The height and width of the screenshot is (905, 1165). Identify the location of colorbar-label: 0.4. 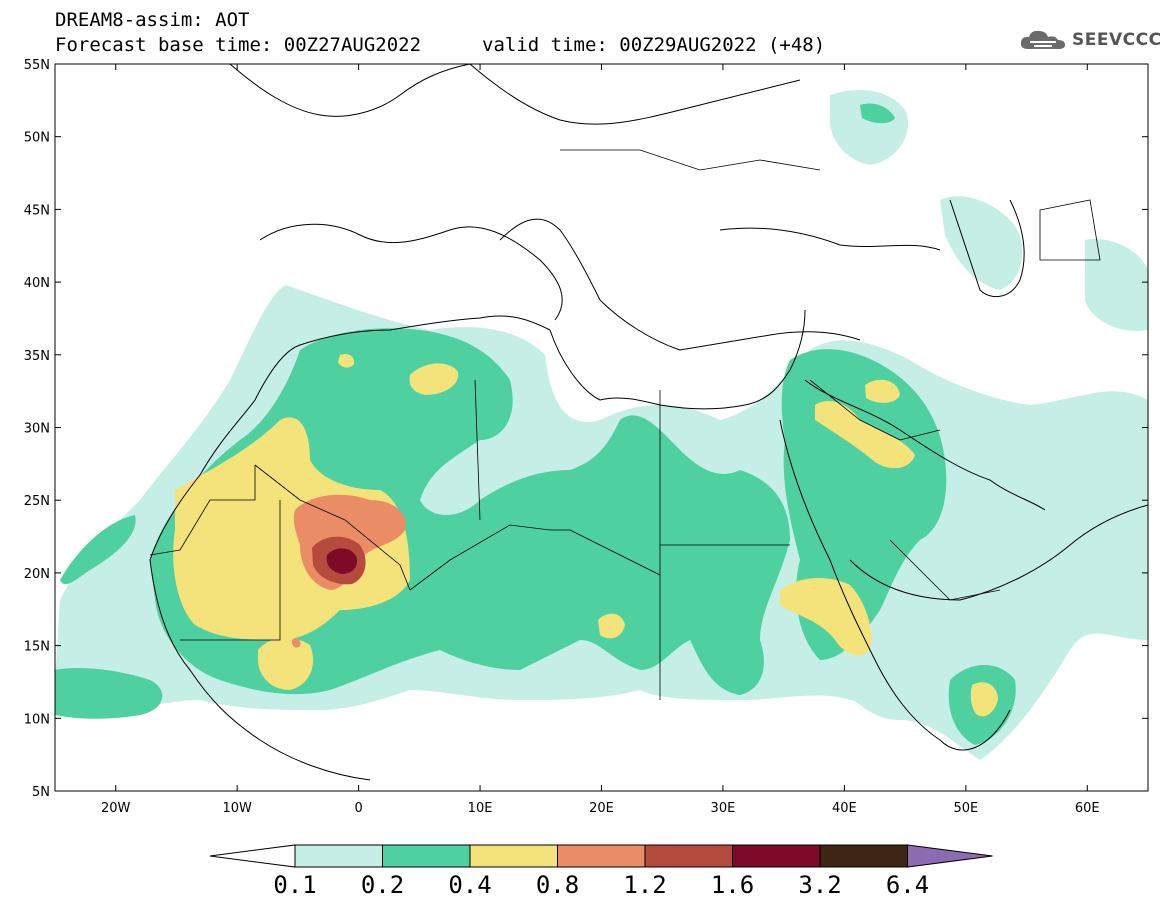
(469, 885).